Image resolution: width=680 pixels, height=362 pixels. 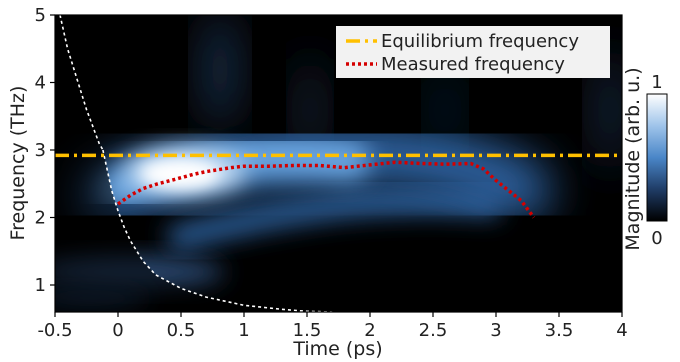 I want to click on legend-label-measured: Measured frequency, so click(x=473, y=64).